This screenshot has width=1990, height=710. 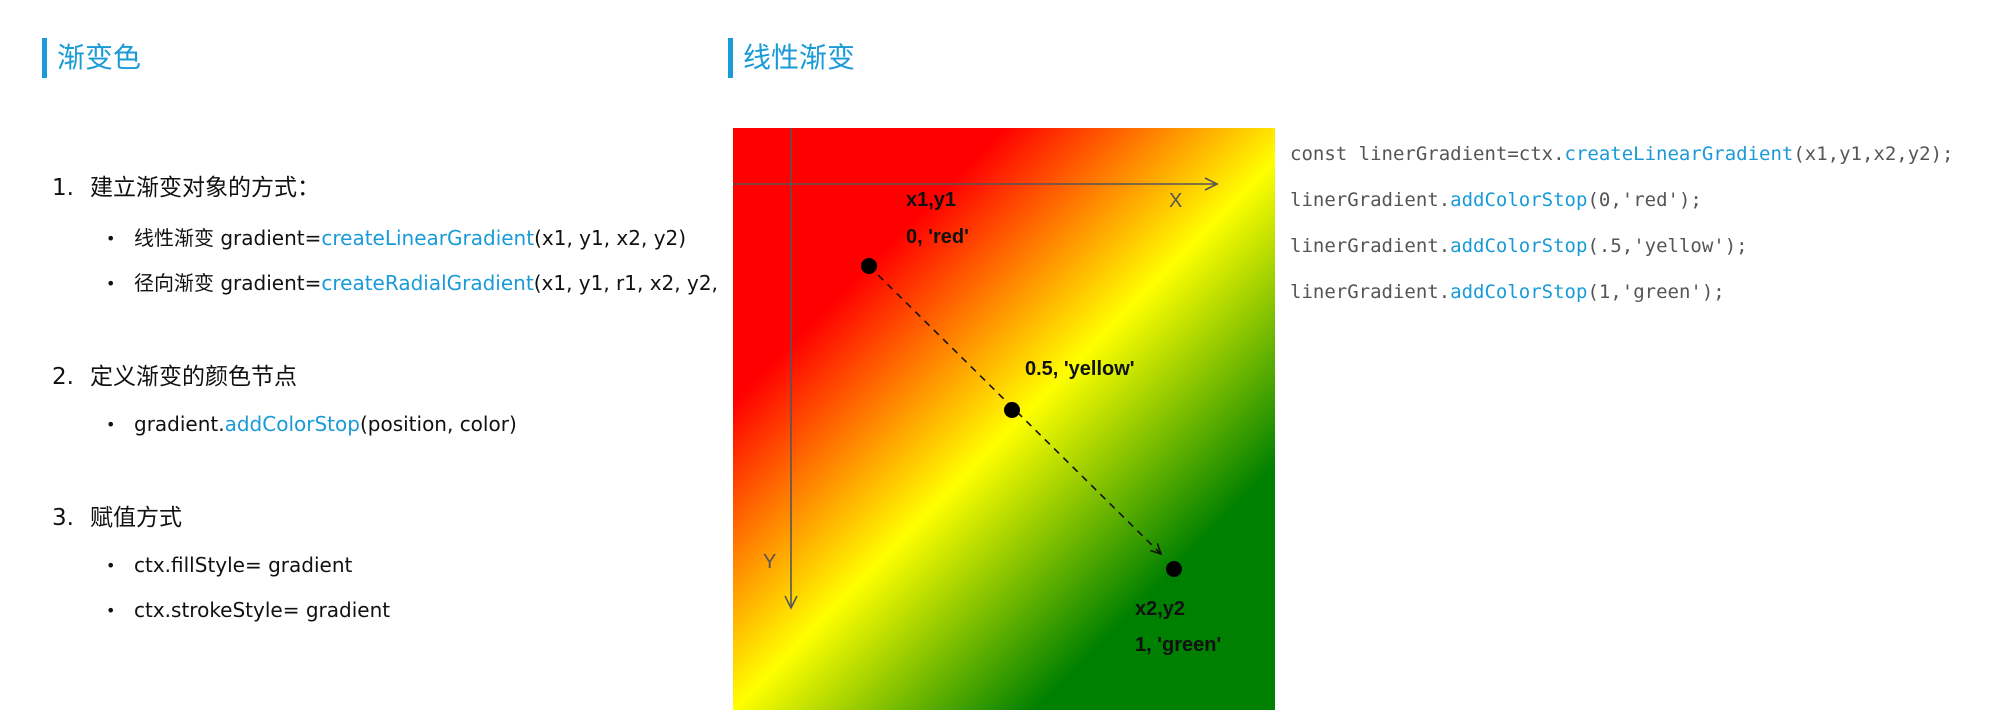 What do you see at coordinates (791, 58) in the screenshot?
I see `section-title-linear-gradient: 线性渐变` at bounding box center [791, 58].